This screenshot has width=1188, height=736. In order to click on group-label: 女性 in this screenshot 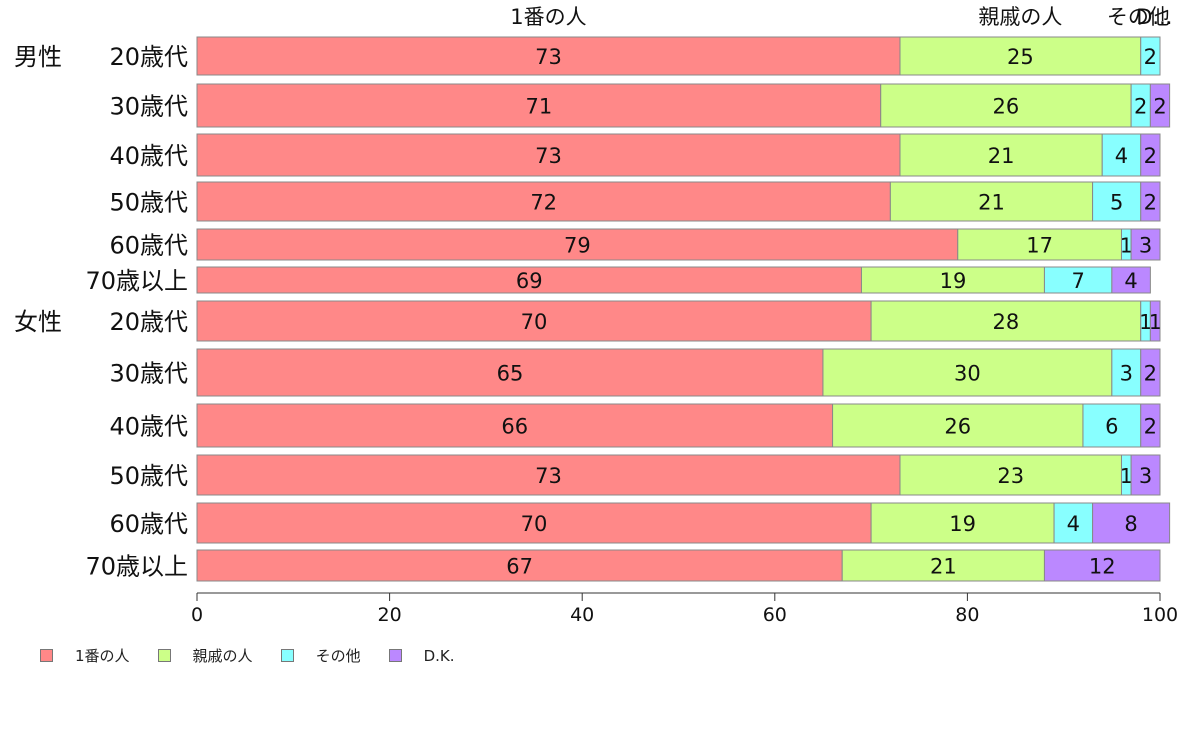, I will do `click(38, 322)`.